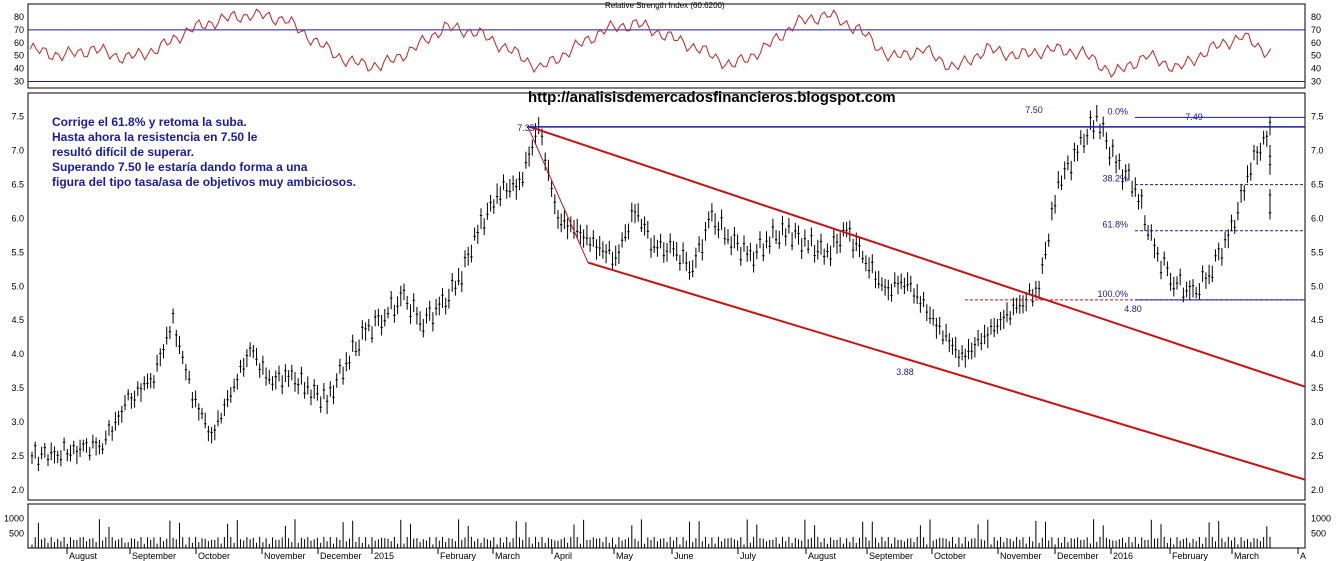 The image size is (1336, 561). What do you see at coordinates (1318, 533) in the screenshot?
I see `volume-tick-label-right: 500` at bounding box center [1318, 533].